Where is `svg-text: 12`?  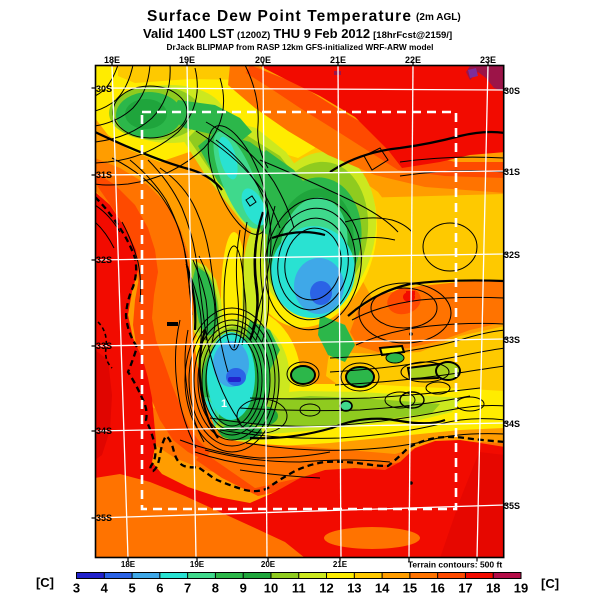
svg-text: 12 is located at coordinates (326, 588).